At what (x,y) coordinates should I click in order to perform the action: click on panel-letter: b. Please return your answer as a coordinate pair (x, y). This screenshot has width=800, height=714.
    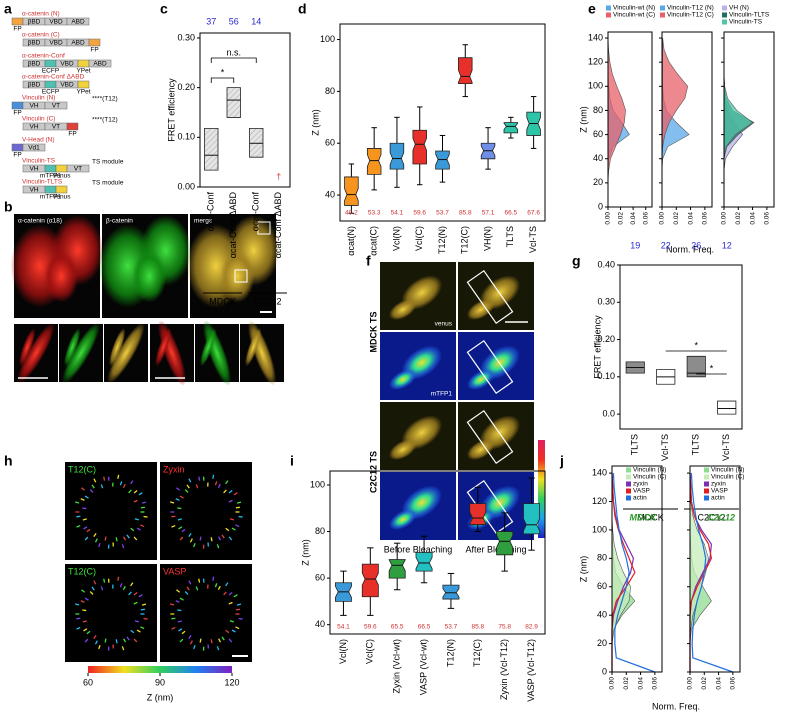
    Looking at the image, I should click on (8, 207).